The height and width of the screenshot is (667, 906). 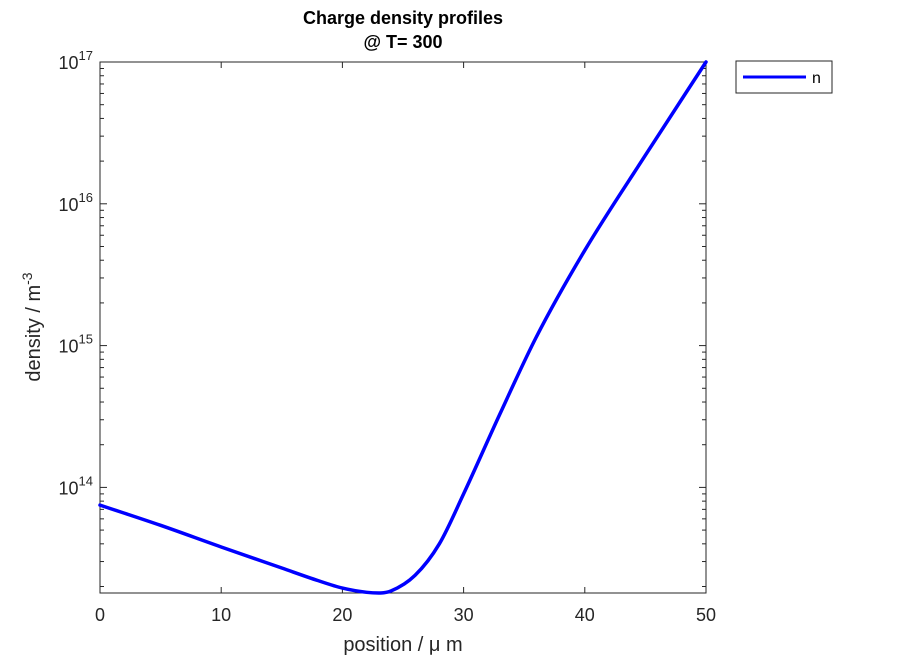 What do you see at coordinates (34, 333) in the screenshot?
I see `y-axis-label-text: density / m` at bounding box center [34, 333].